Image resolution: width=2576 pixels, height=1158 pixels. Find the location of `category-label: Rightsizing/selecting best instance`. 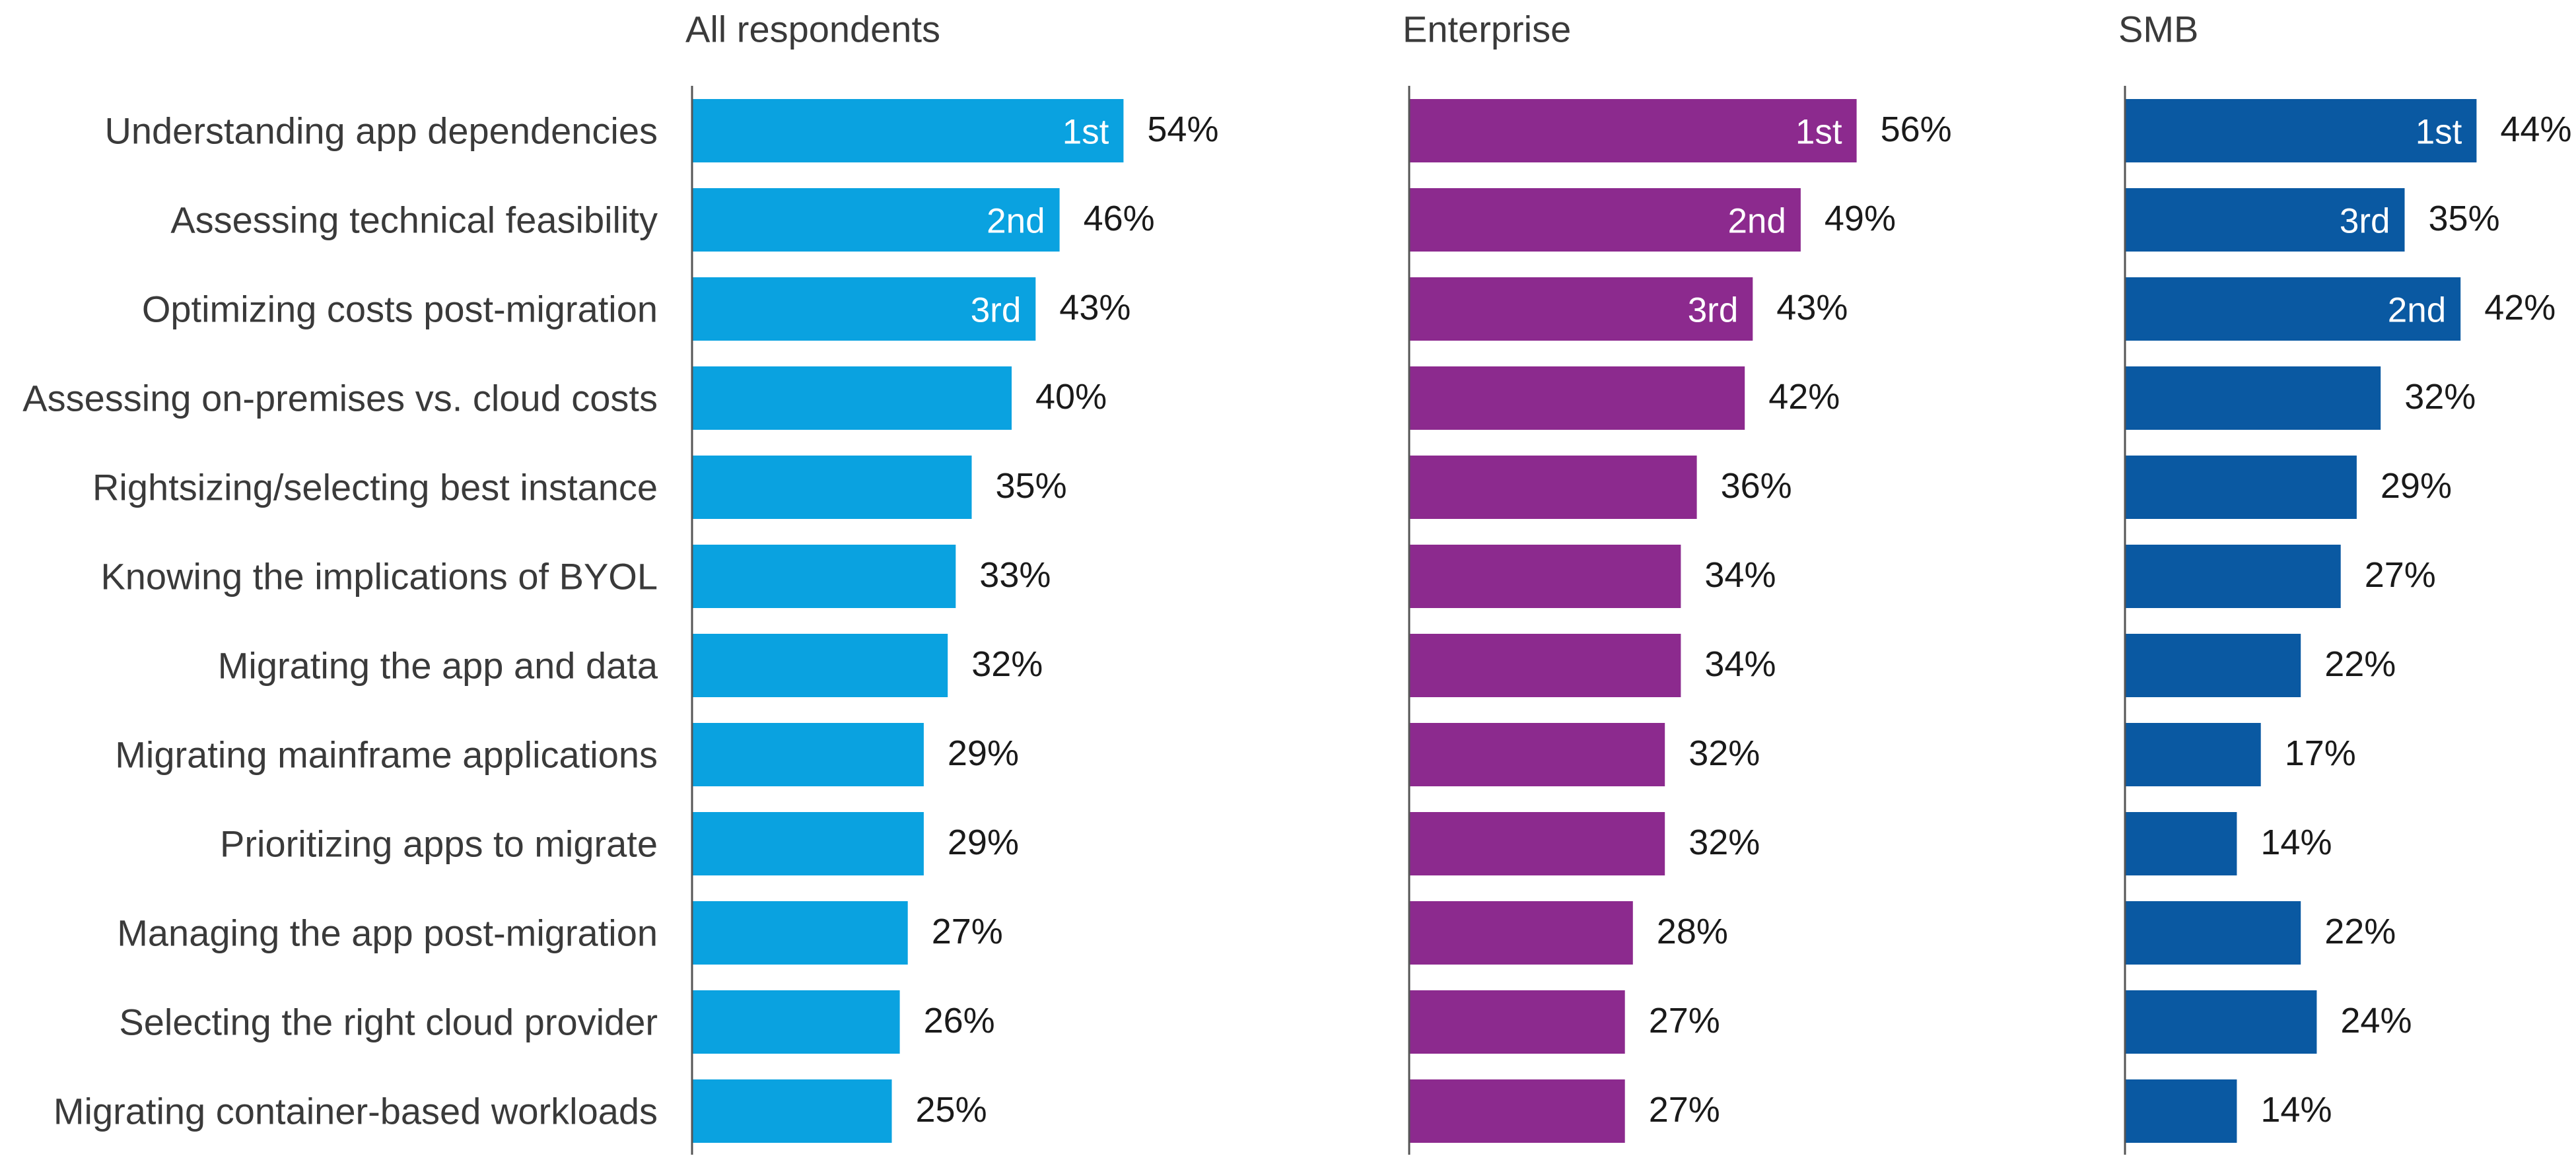

category-label: Rightsizing/selecting best instance is located at coordinates (375, 487).